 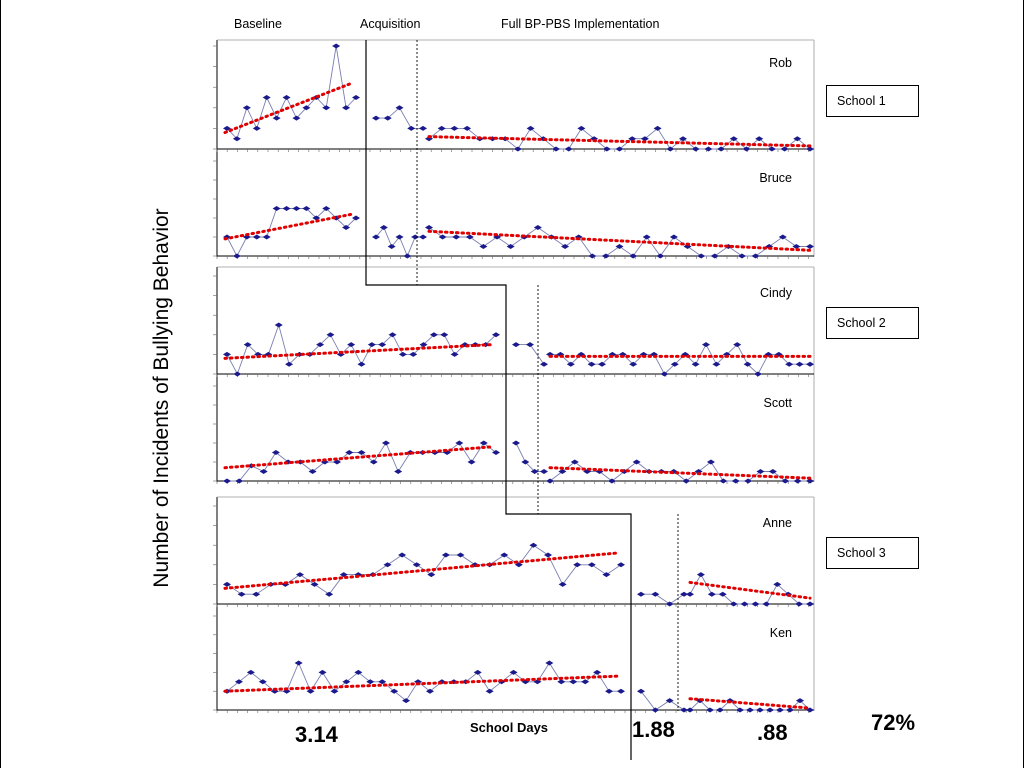 I want to click on participant-name-rob: Rob, so click(x=780, y=63).